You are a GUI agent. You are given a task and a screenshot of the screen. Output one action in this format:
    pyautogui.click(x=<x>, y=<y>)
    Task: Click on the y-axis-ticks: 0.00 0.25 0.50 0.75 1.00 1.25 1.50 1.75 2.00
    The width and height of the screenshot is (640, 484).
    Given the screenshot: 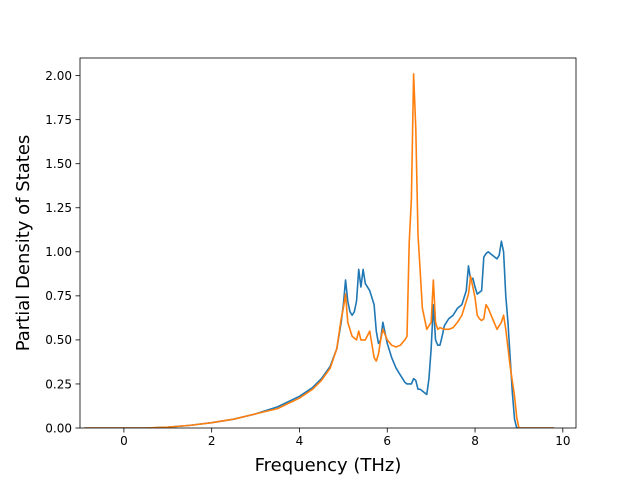 What is the action you would take?
    pyautogui.click(x=62, y=252)
    